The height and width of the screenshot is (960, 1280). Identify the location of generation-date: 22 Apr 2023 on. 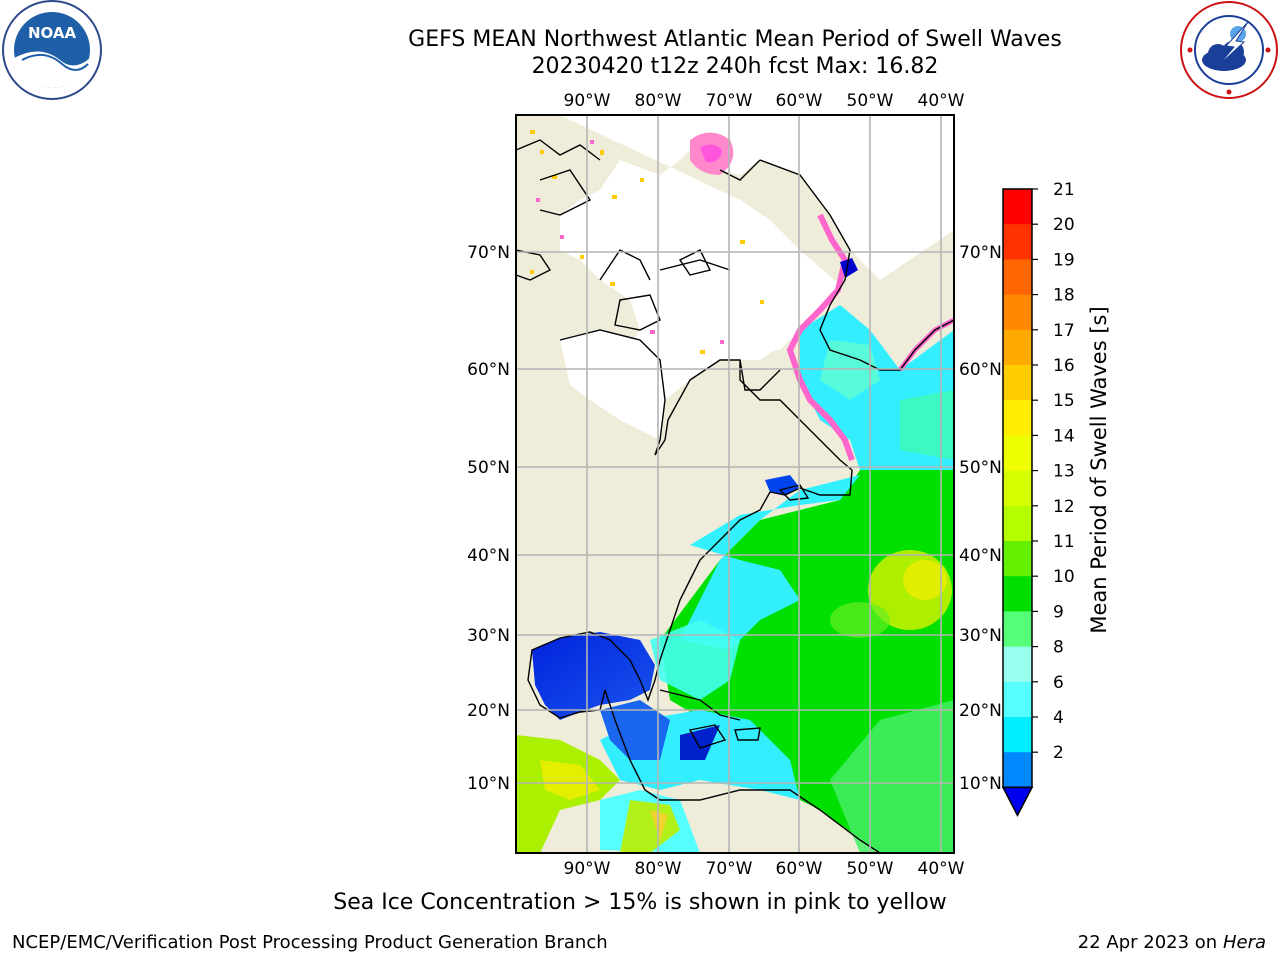
(1147, 942).